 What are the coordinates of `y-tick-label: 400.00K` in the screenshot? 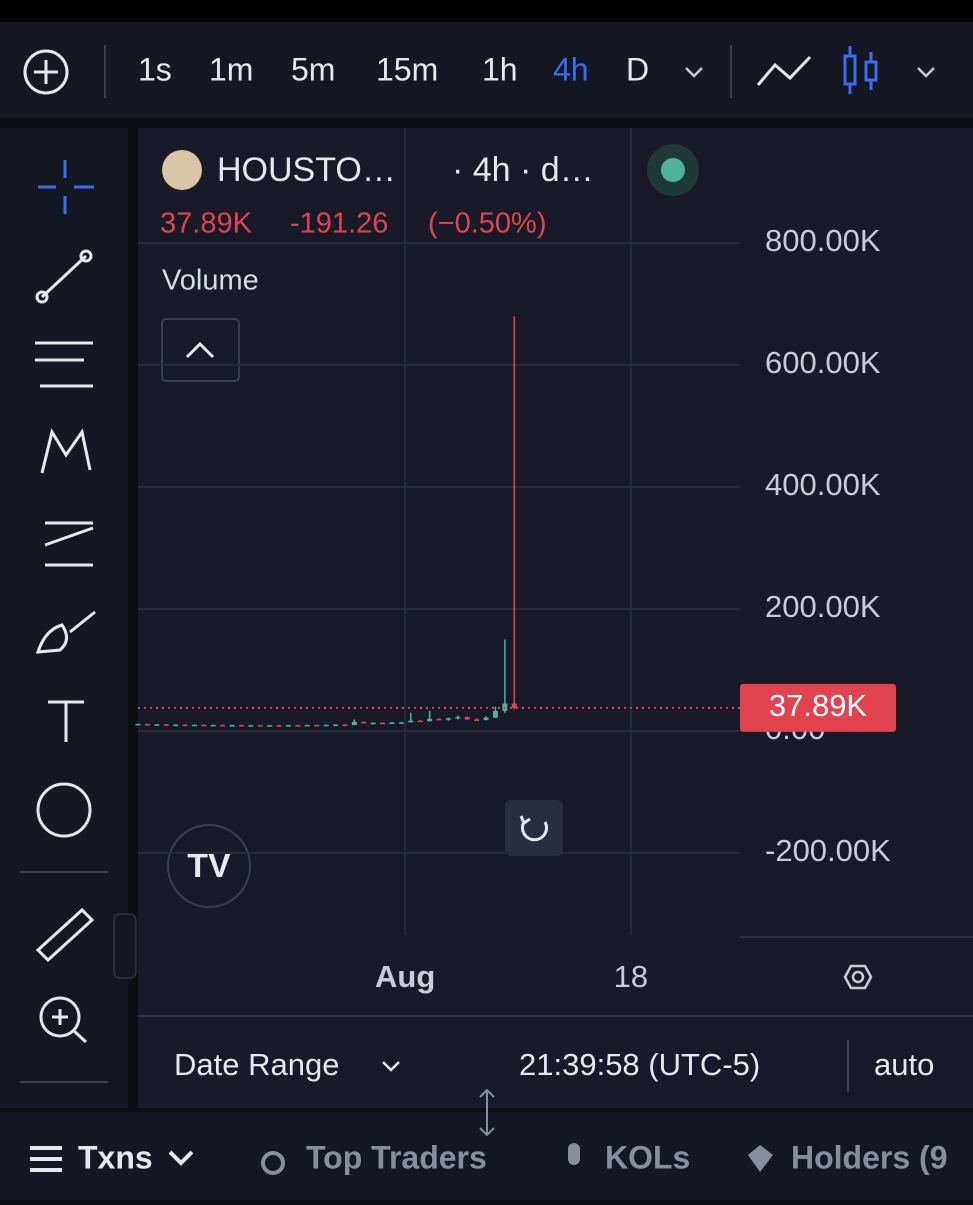 It's located at (823, 484).